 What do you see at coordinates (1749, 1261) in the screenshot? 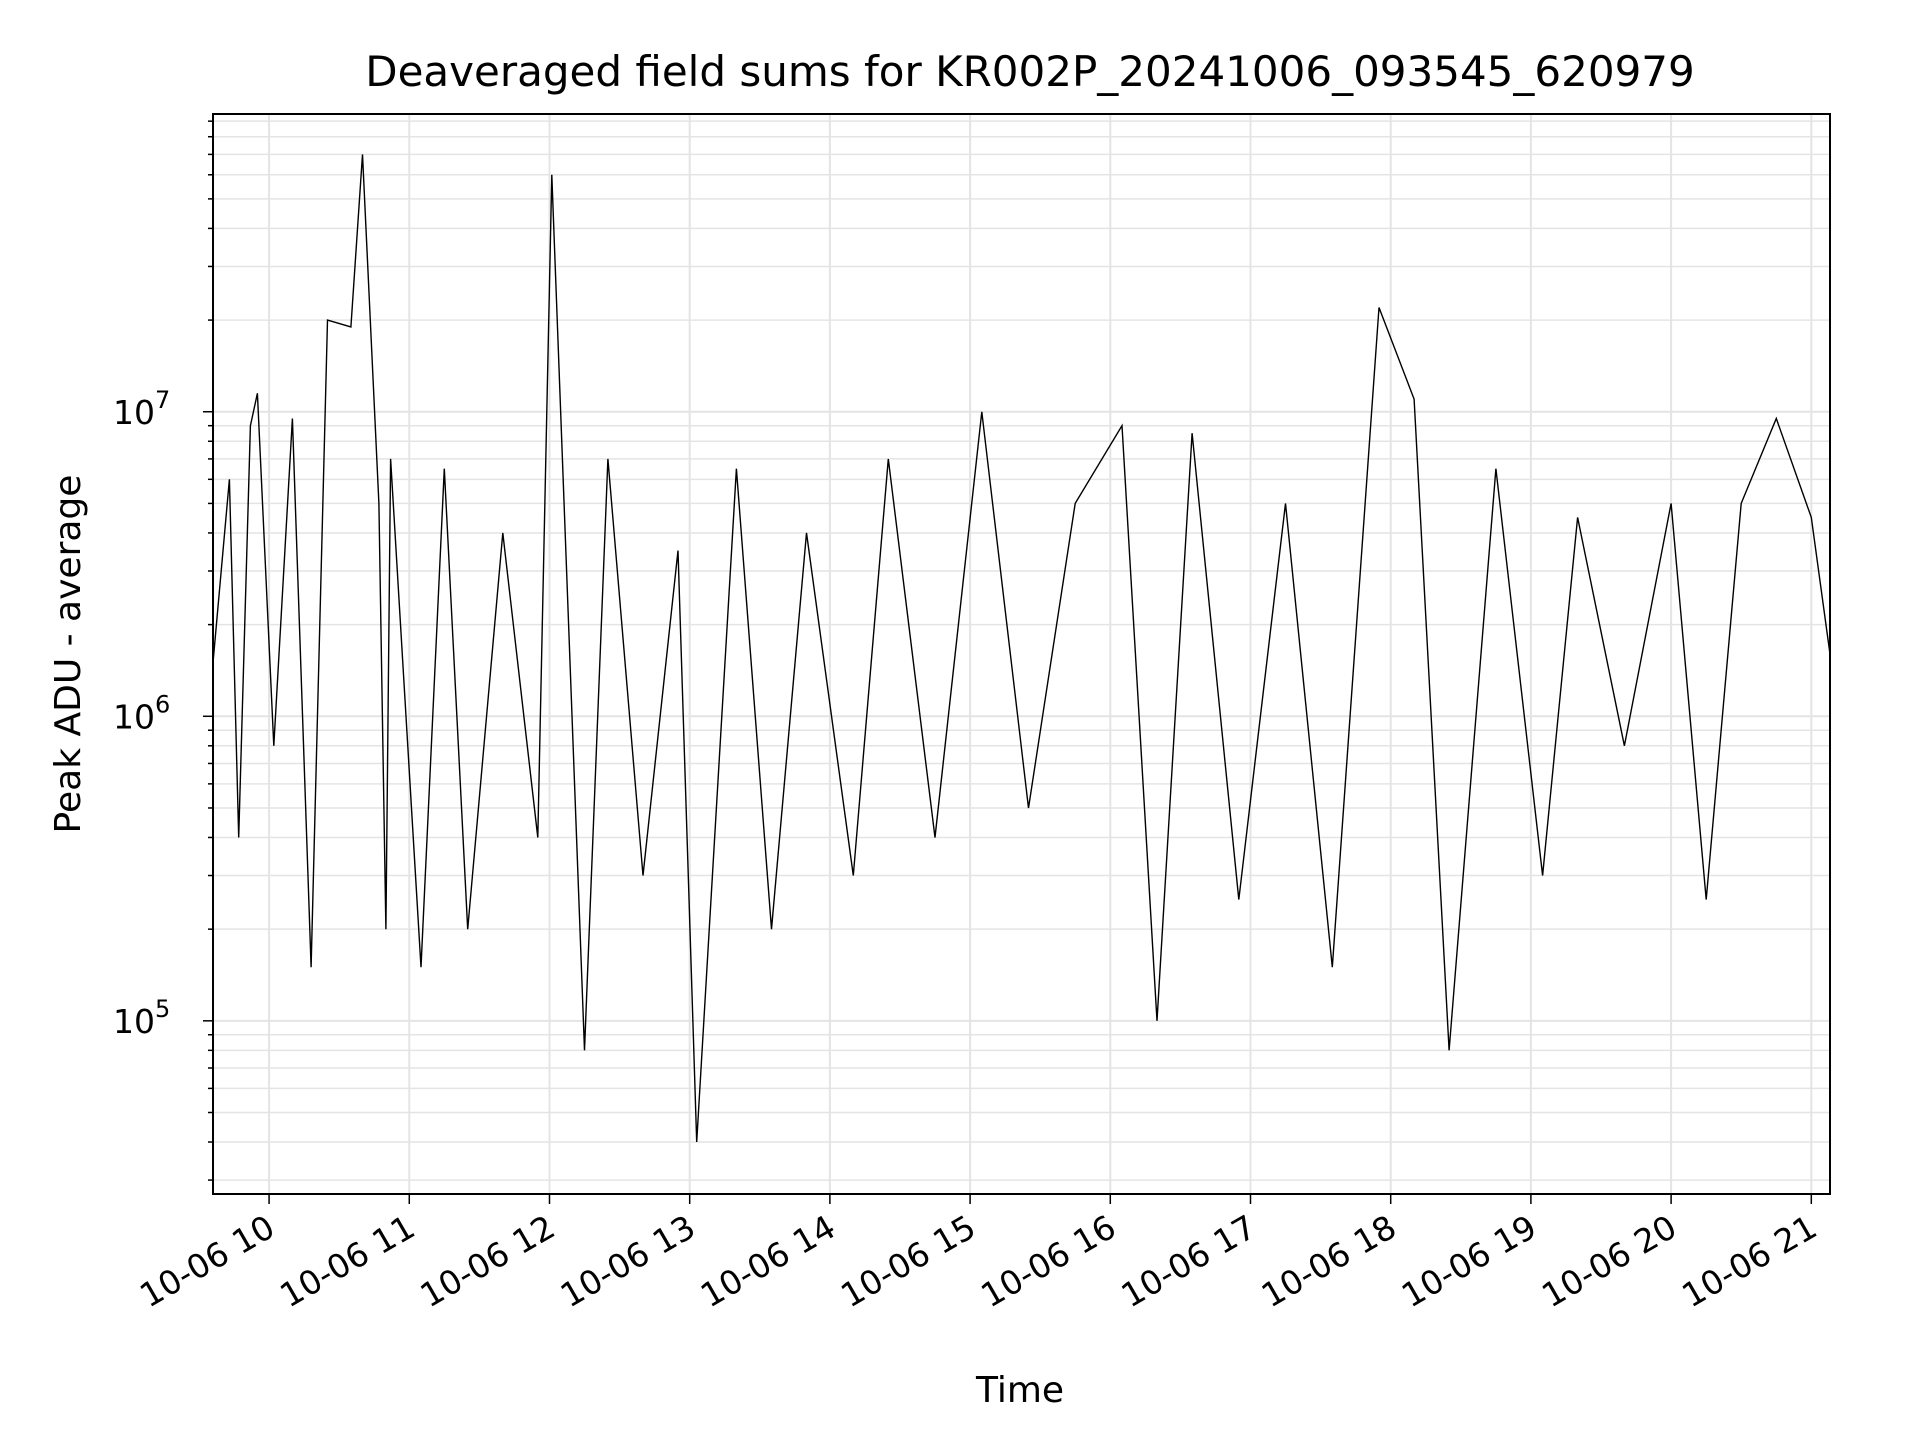
I see `x-tick-label: 10-06 21` at bounding box center [1749, 1261].